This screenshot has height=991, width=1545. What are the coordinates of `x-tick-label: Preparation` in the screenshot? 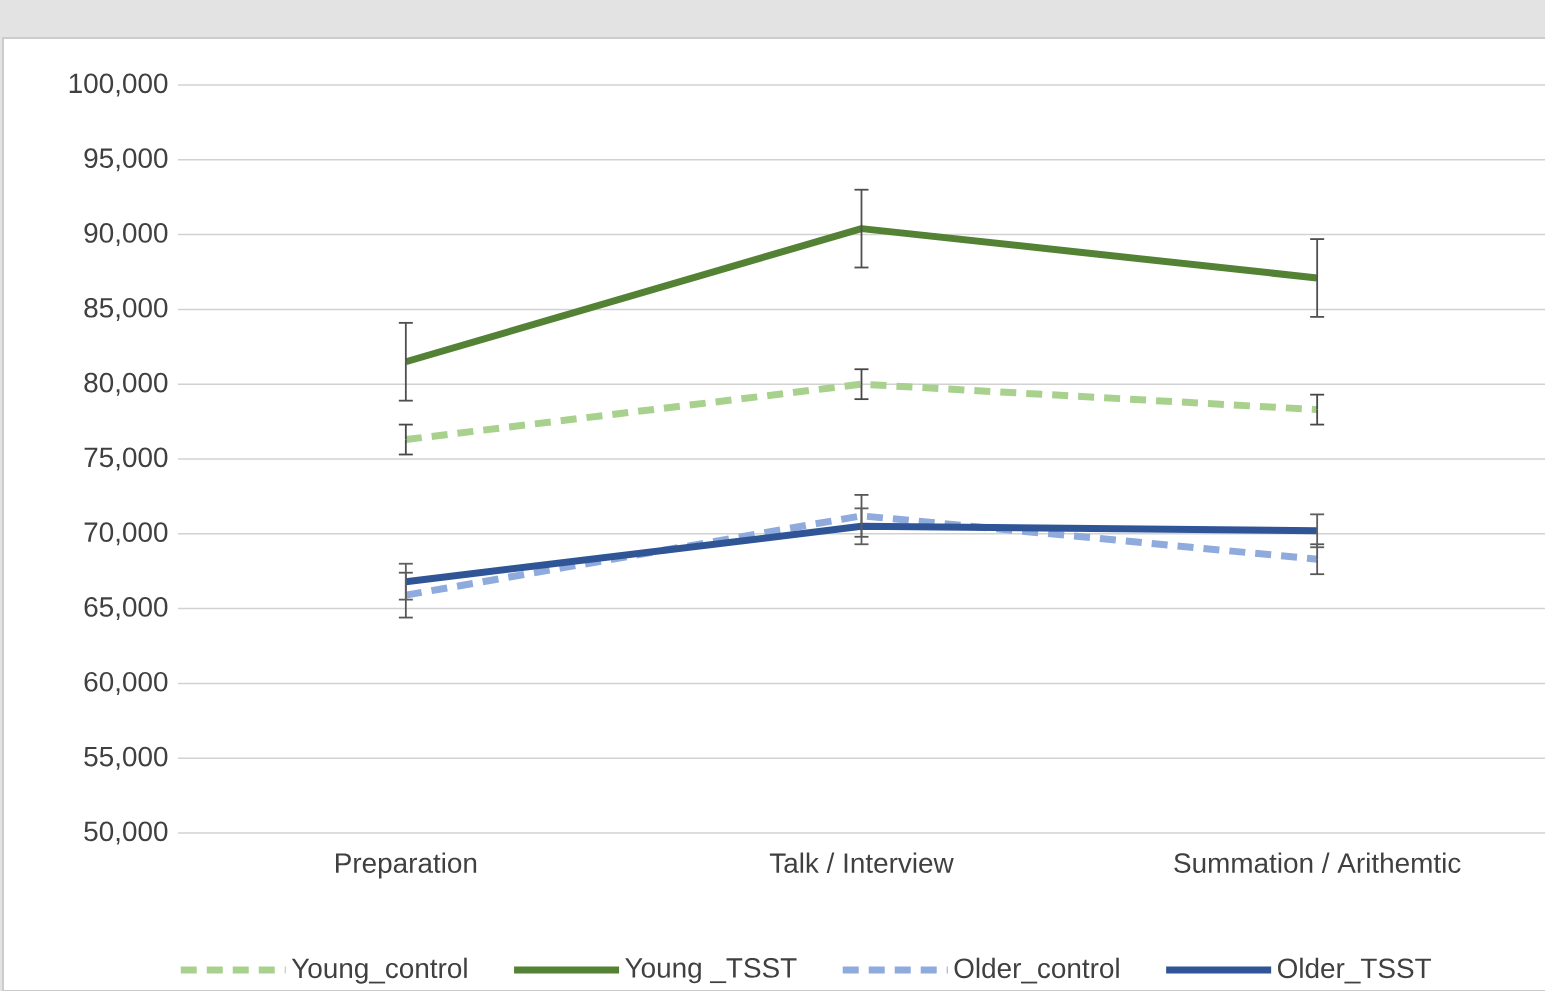 It's located at (406, 865).